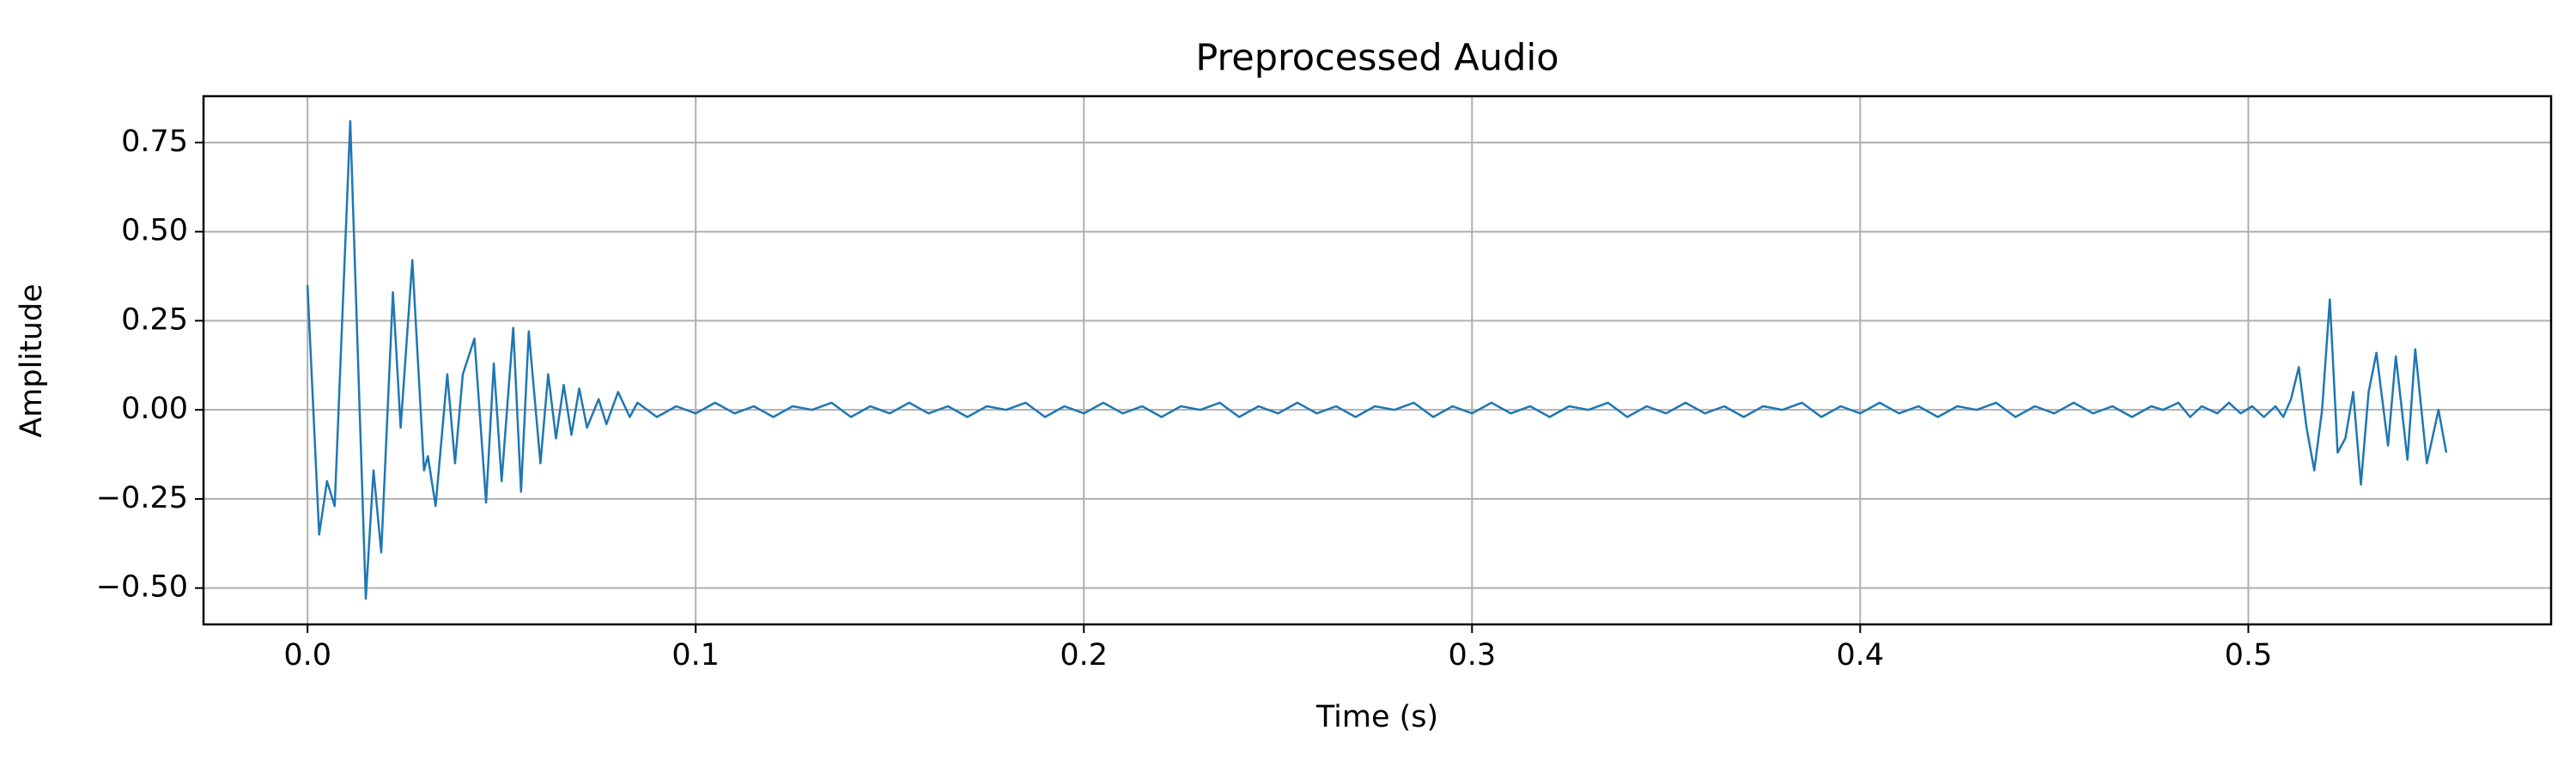 Image resolution: width=2576 pixels, height=773 pixels. What do you see at coordinates (154, 142) in the screenshot?
I see `y-tick-label: 0.75` at bounding box center [154, 142].